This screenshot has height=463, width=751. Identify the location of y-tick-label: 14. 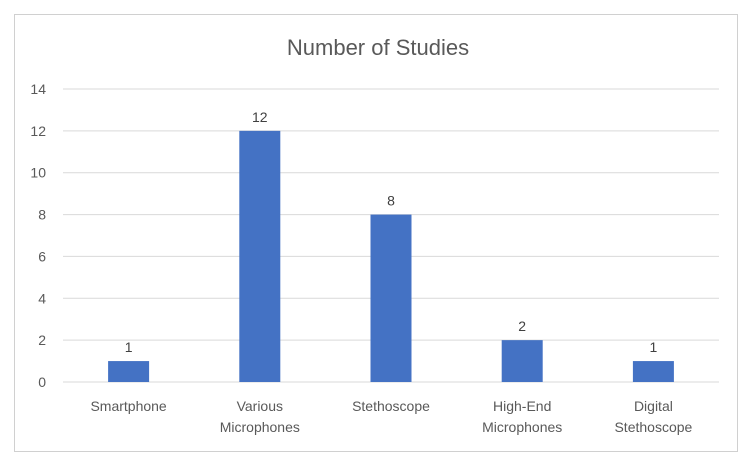
(38, 89).